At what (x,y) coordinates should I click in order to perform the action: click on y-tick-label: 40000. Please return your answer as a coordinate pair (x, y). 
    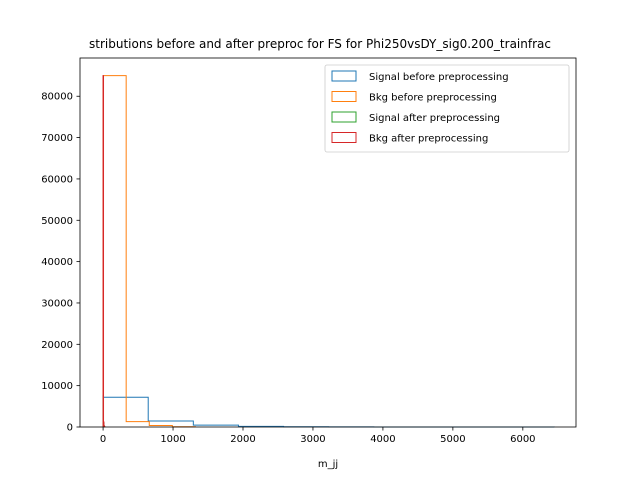
    Looking at the image, I should click on (57, 262).